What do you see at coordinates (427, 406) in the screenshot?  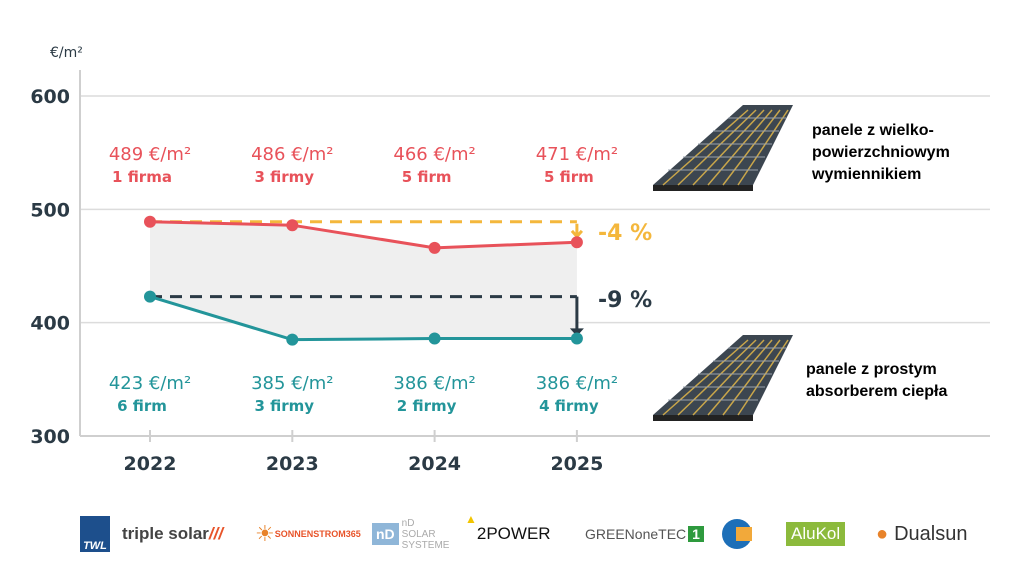 I see `data-sublabel: 2 firmy` at bounding box center [427, 406].